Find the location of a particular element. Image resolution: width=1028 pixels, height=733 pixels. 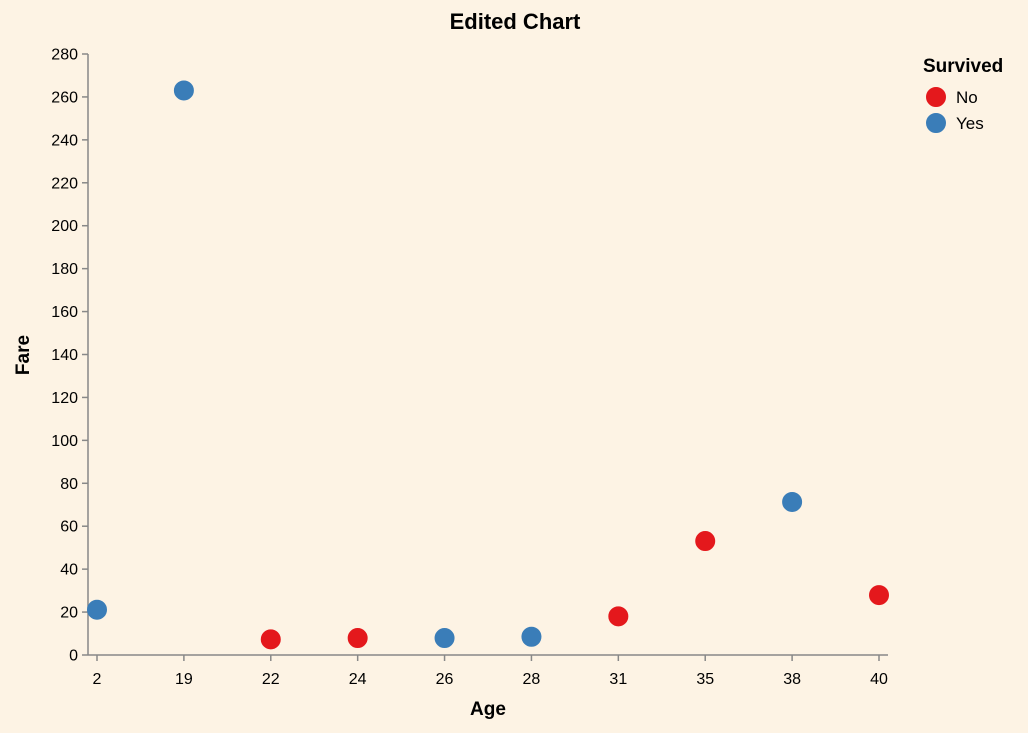

legend: Survived No Yes is located at coordinates (963, 94).